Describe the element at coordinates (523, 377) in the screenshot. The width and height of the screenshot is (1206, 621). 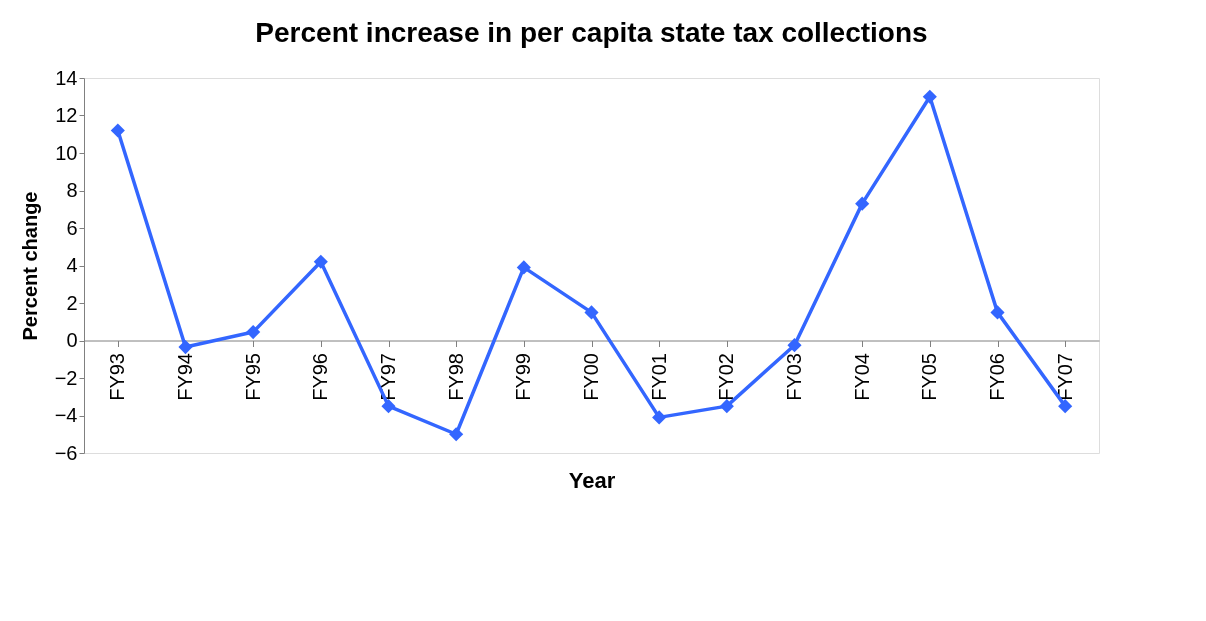
I see `x-tick-label: FY99` at that location.